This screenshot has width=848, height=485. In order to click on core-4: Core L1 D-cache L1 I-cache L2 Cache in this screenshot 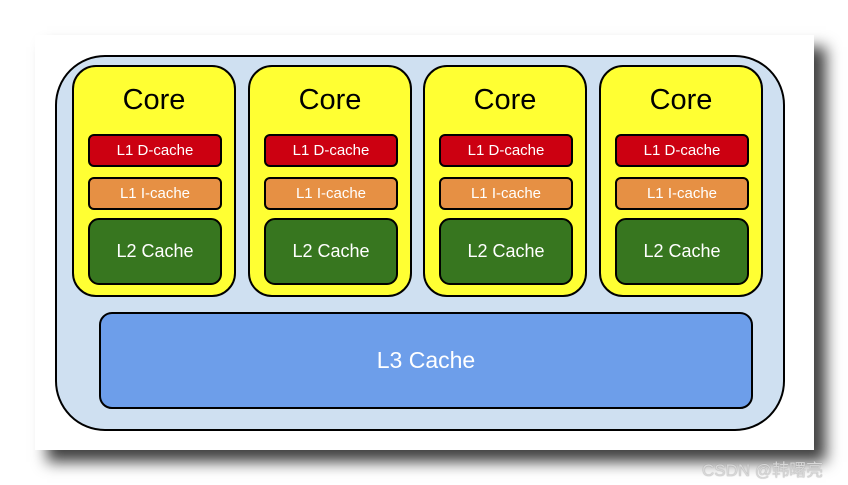, I will do `click(681, 181)`.